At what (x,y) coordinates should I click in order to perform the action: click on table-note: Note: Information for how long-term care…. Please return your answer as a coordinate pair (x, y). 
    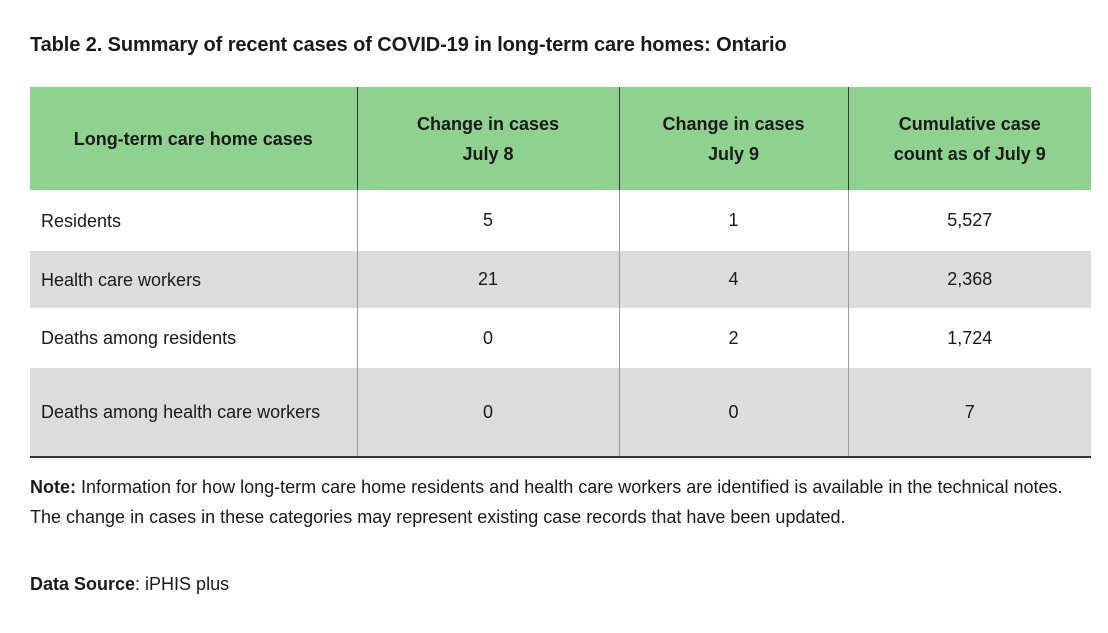
    Looking at the image, I should click on (555, 502).